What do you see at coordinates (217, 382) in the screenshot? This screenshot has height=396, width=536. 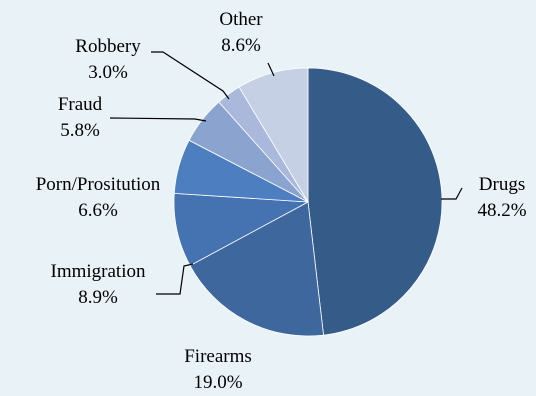 I see `slice-value-label-firearms: 19.0%` at bounding box center [217, 382].